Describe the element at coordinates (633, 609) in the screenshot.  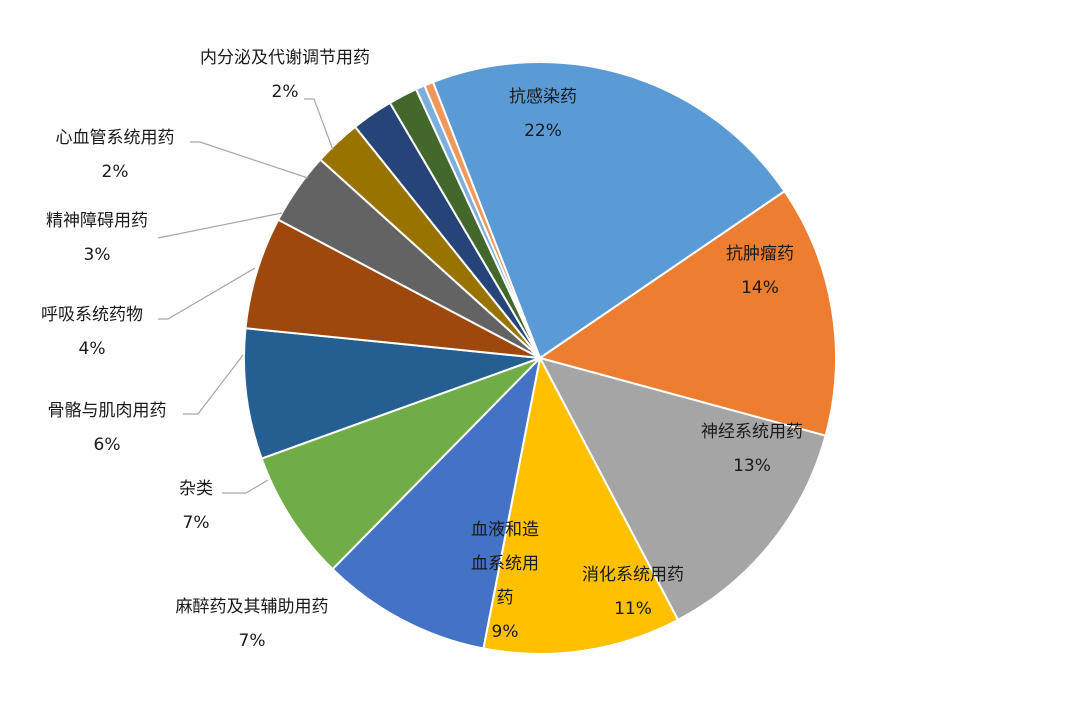
I see `slice-percent-3: 11%` at that location.